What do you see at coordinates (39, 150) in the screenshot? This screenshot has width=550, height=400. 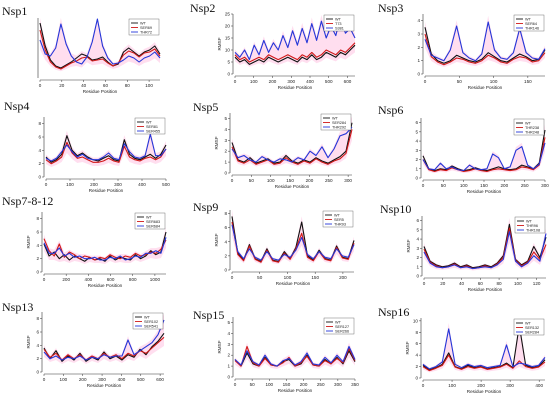 I see `y-tick-label: 4` at bounding box center [39, 150].